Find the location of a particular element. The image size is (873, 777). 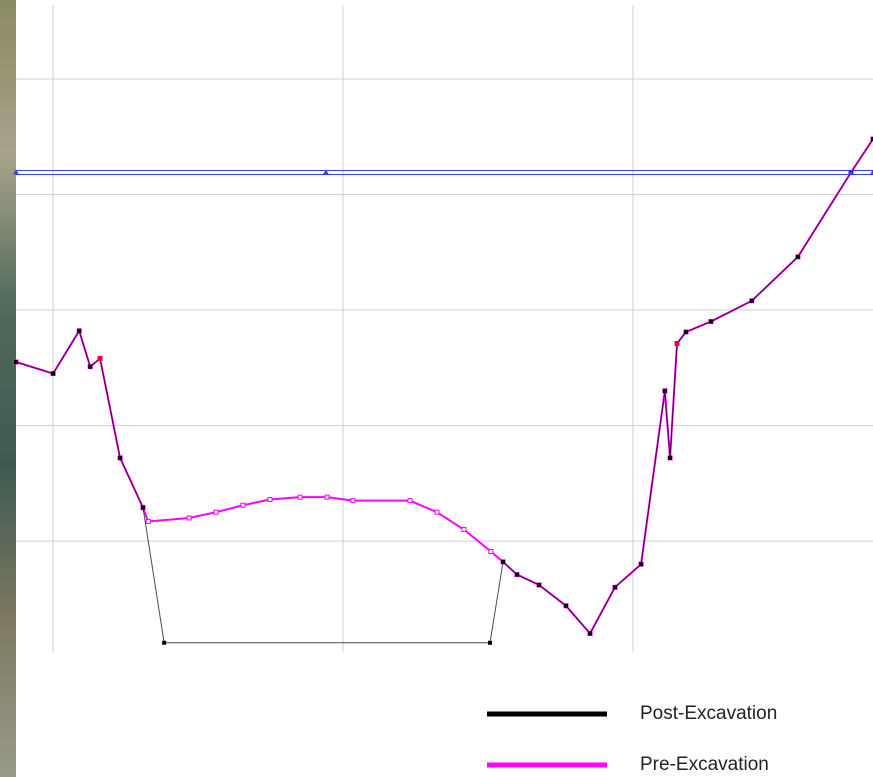

legend-label: Pre-Excavation is located at coordinates (704, 764).